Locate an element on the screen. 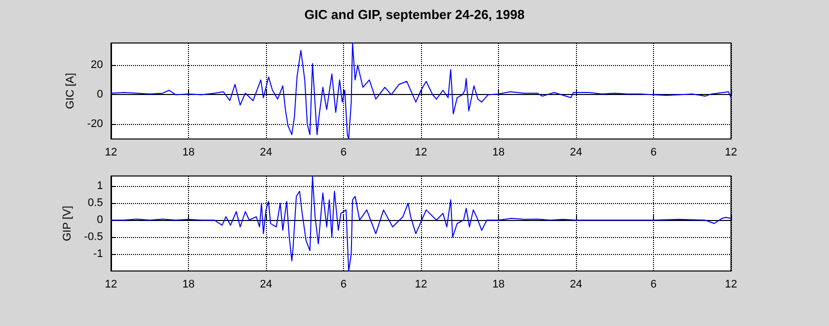 This screenshot has width=829, height=326. chart-title: GIC and GIP, september 24-26, 1998 is located at coordinates (414, 14).